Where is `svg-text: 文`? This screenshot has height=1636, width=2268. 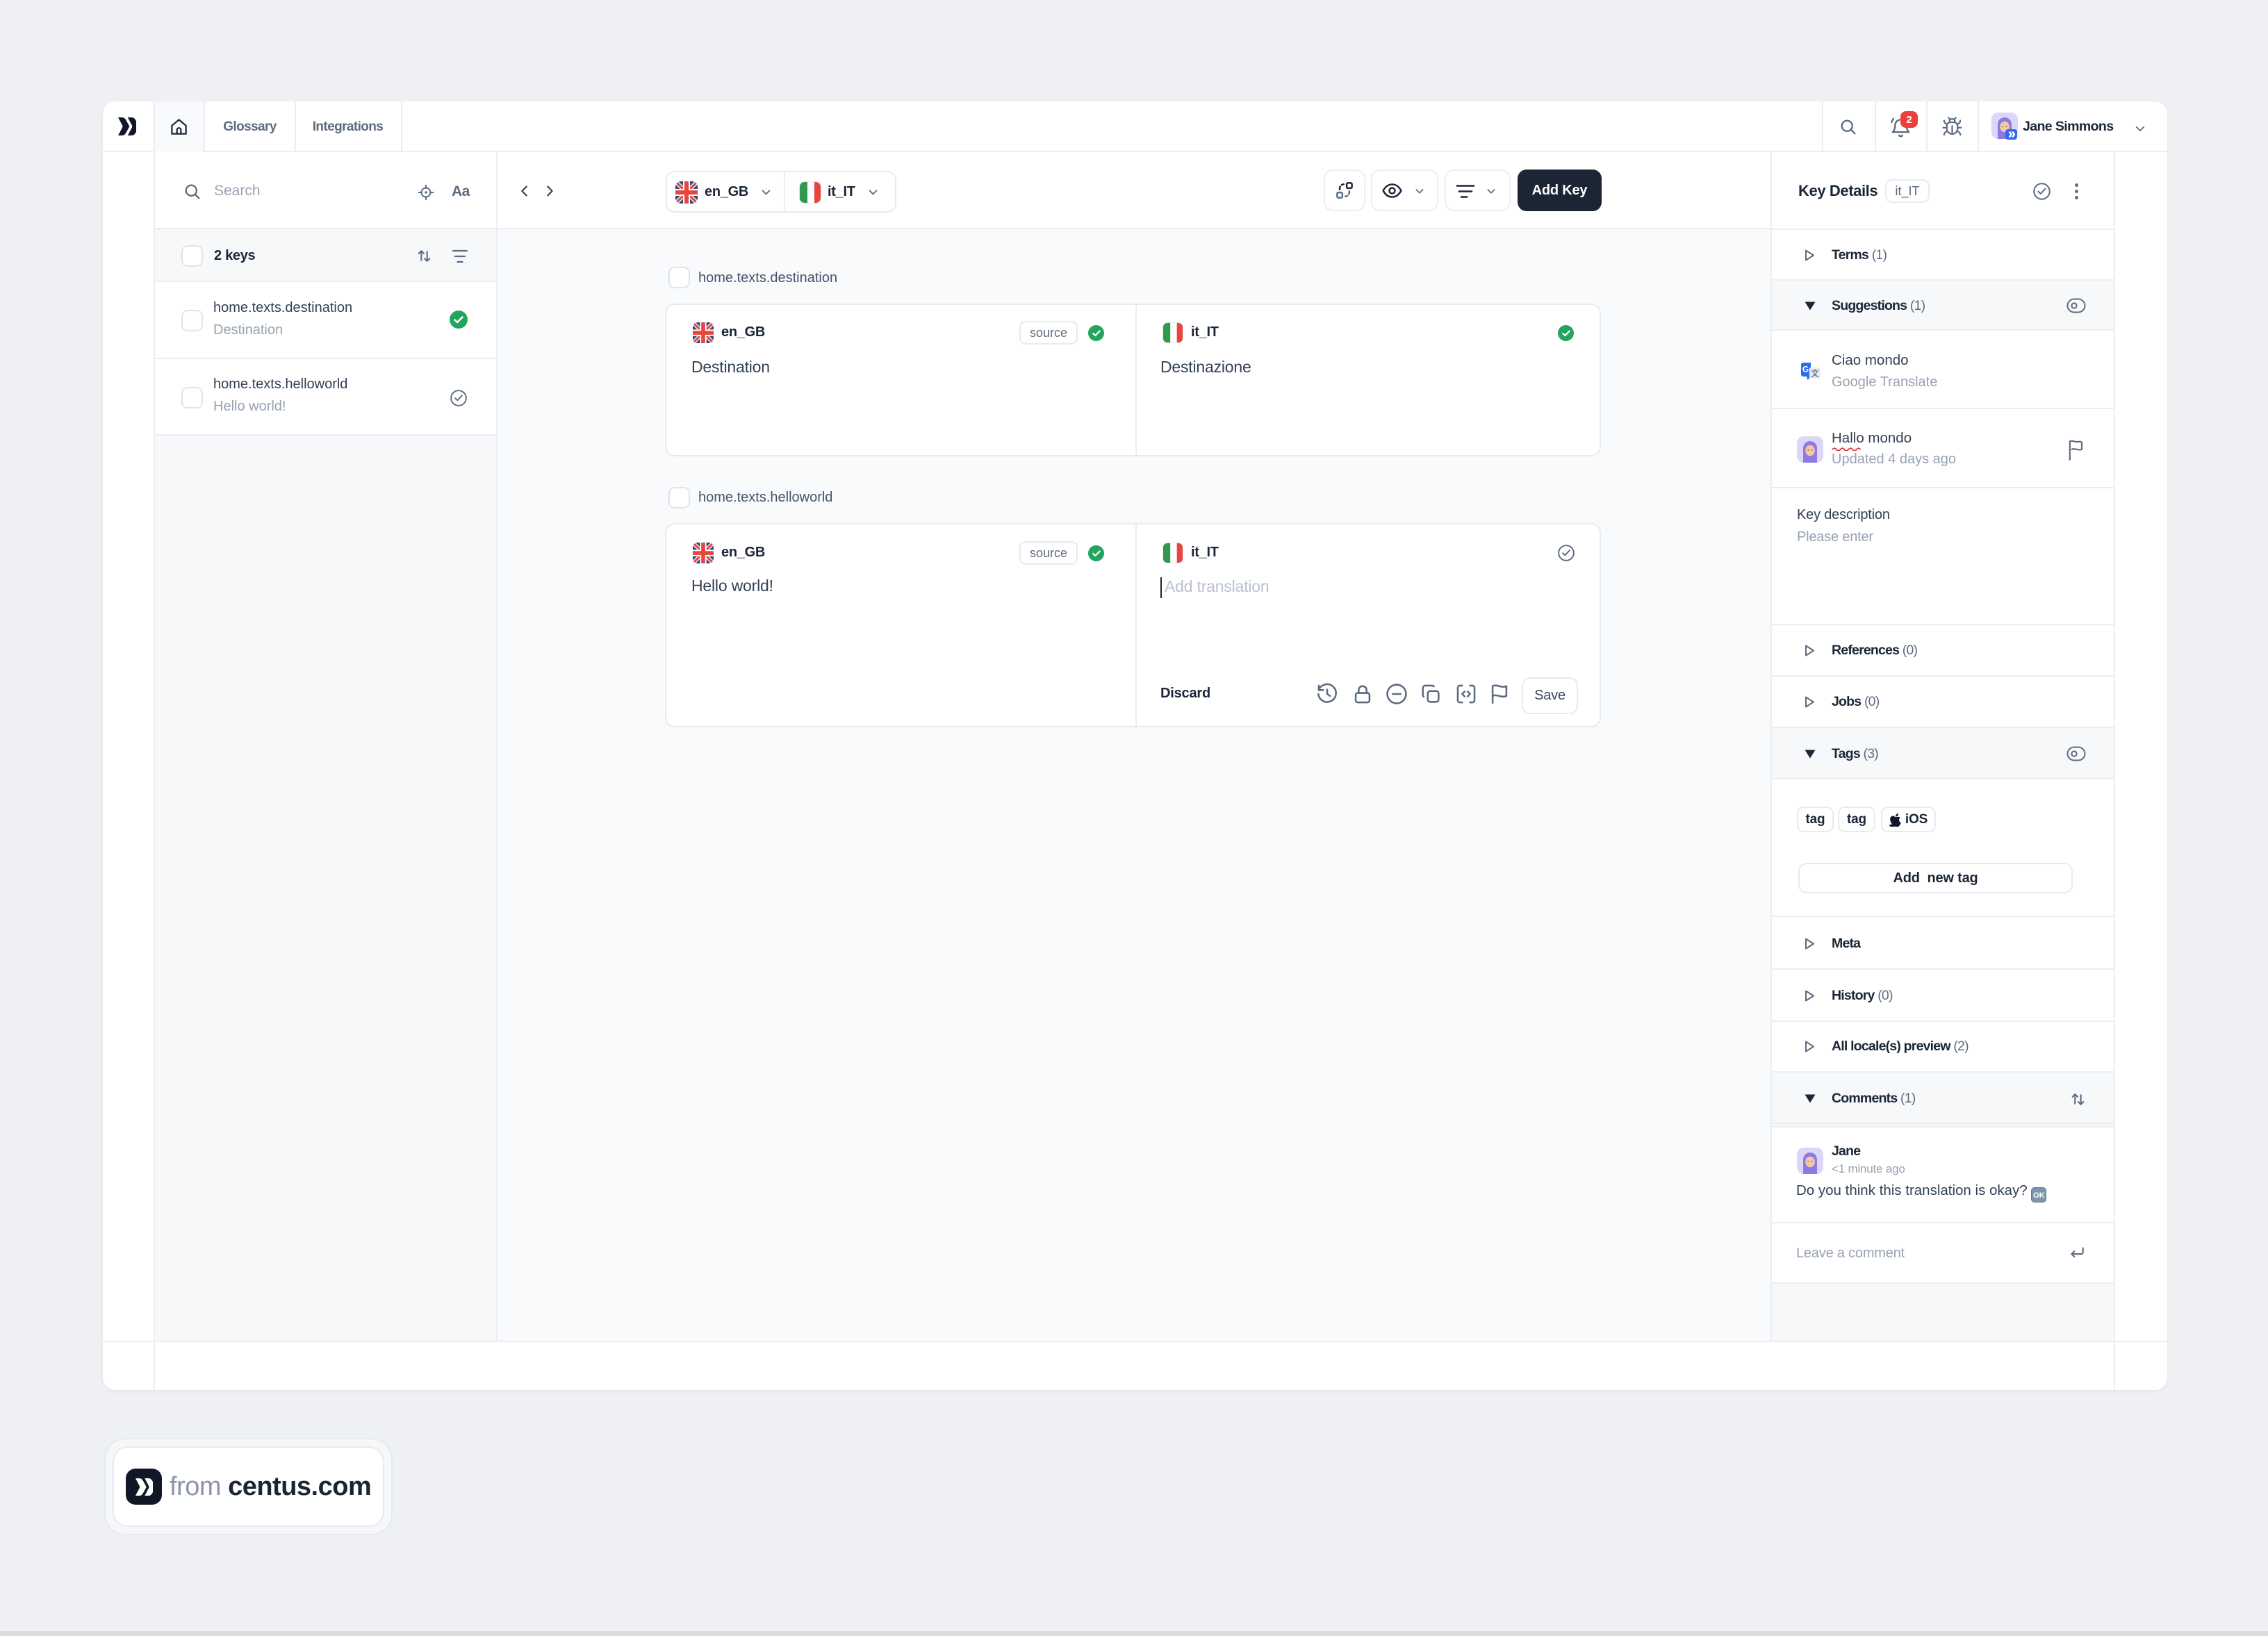 svg-text: 文 is located at coordinates (1815, 373).